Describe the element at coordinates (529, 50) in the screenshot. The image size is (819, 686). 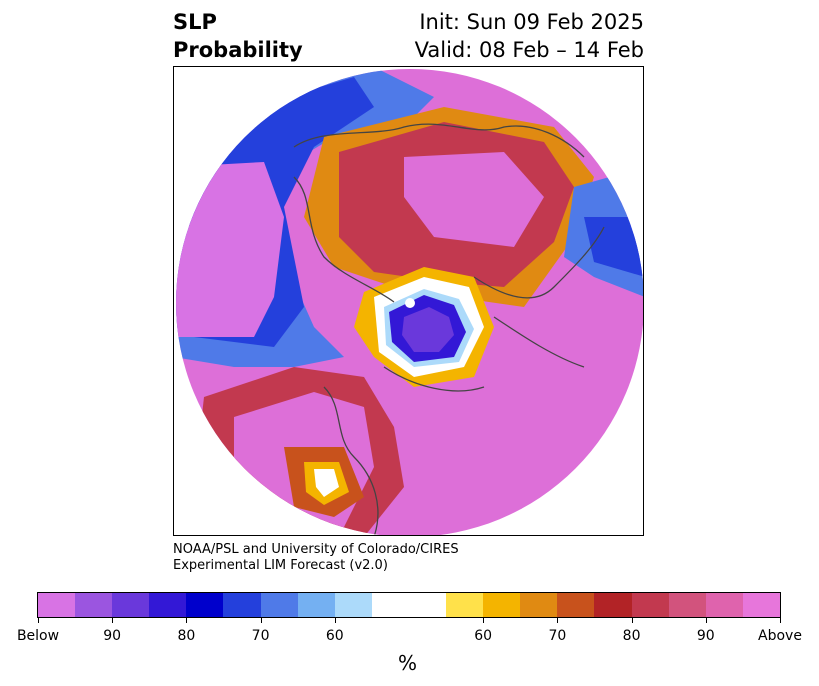
I see `valid-range: Valid: 08 Feb – 14 Feb` at that location.